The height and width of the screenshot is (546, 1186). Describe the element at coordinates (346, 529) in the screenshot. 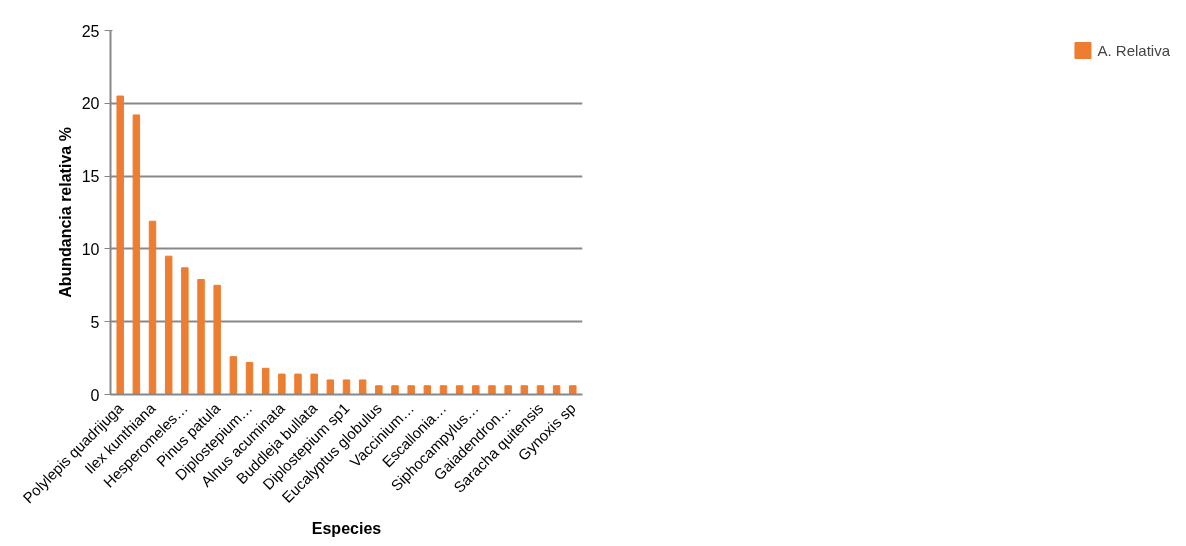

I see `x-axis-title: Especies` at that location.